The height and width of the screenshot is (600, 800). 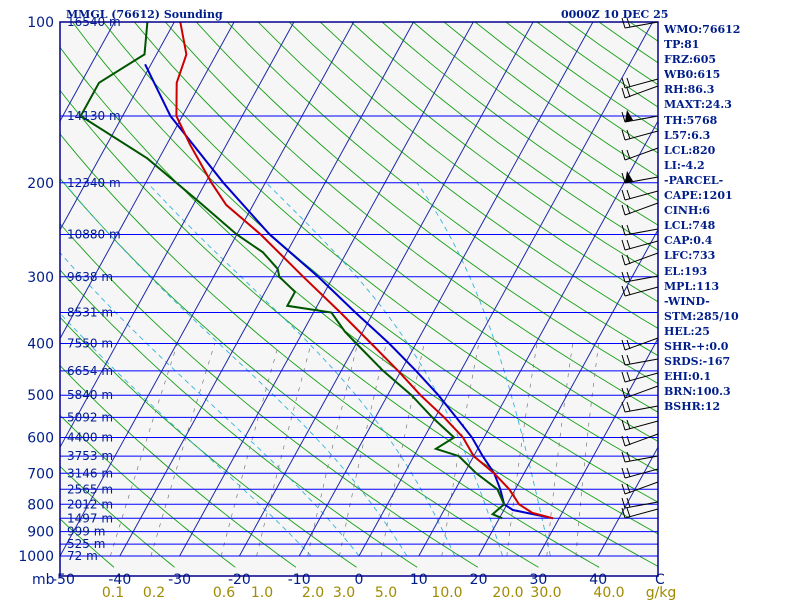 I want to click on stat-row: MAXT:24.3, so click(x=698, y=105).